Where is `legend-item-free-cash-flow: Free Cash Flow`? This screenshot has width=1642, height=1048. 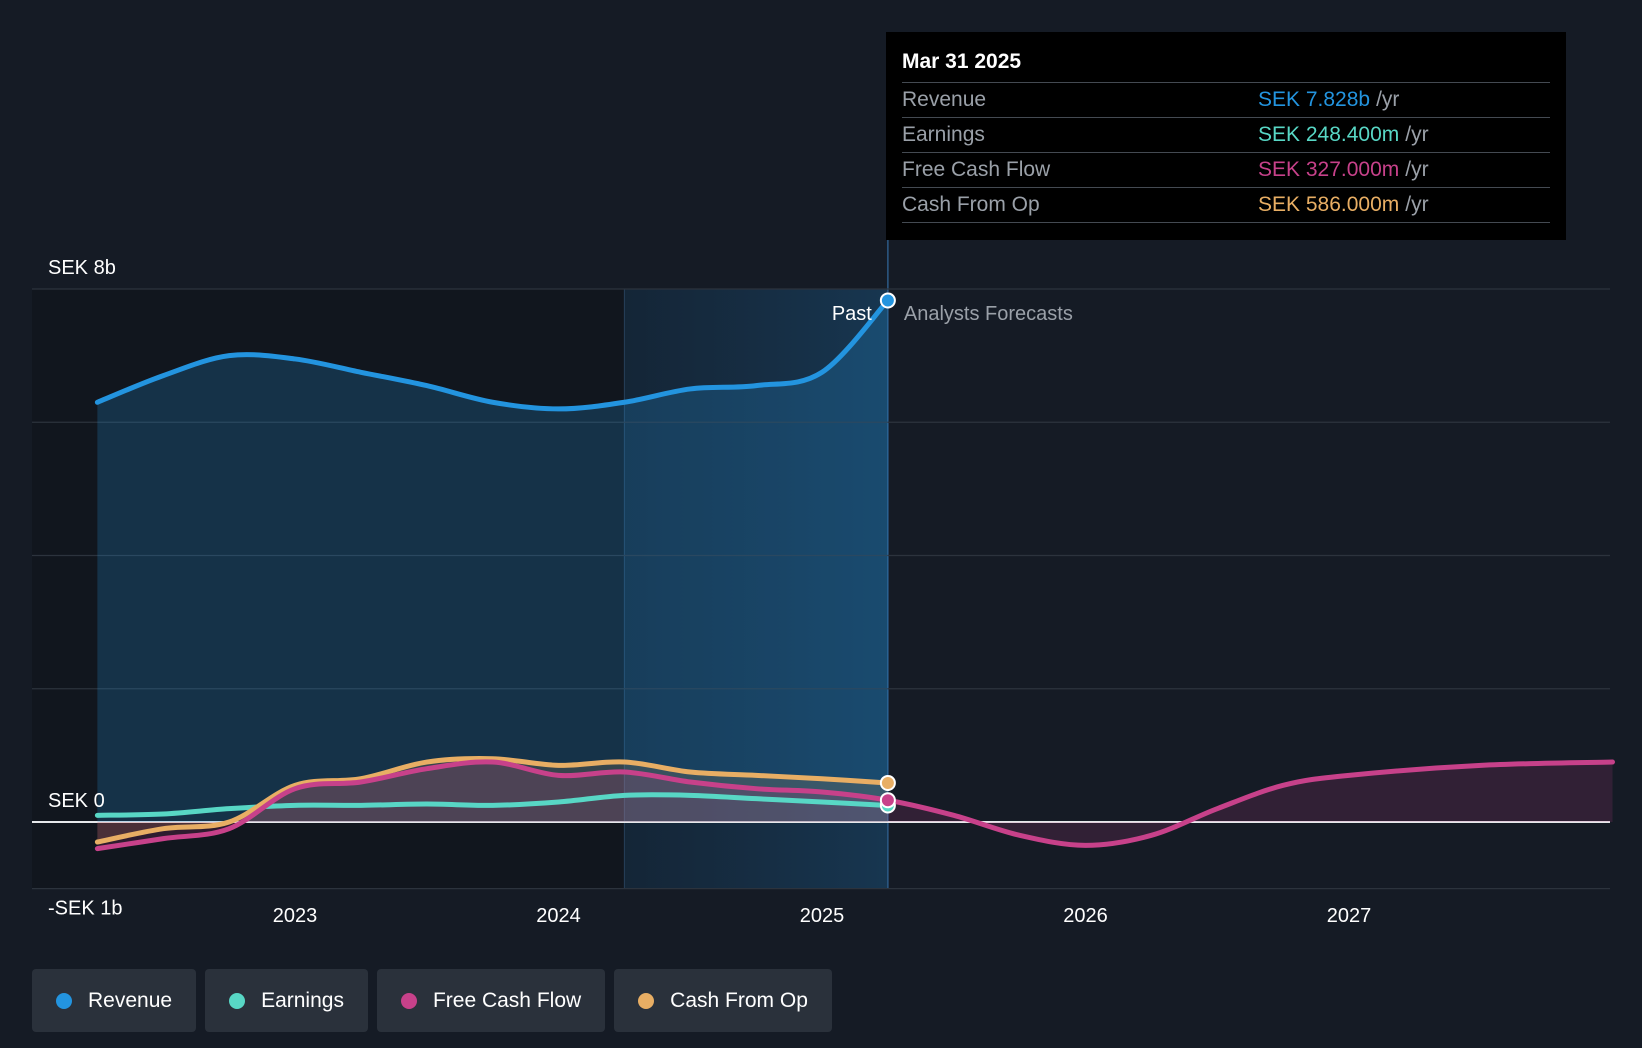 legend-item-free-cash-flow: Free Cash Flow is located at coordinates (491, 1000).